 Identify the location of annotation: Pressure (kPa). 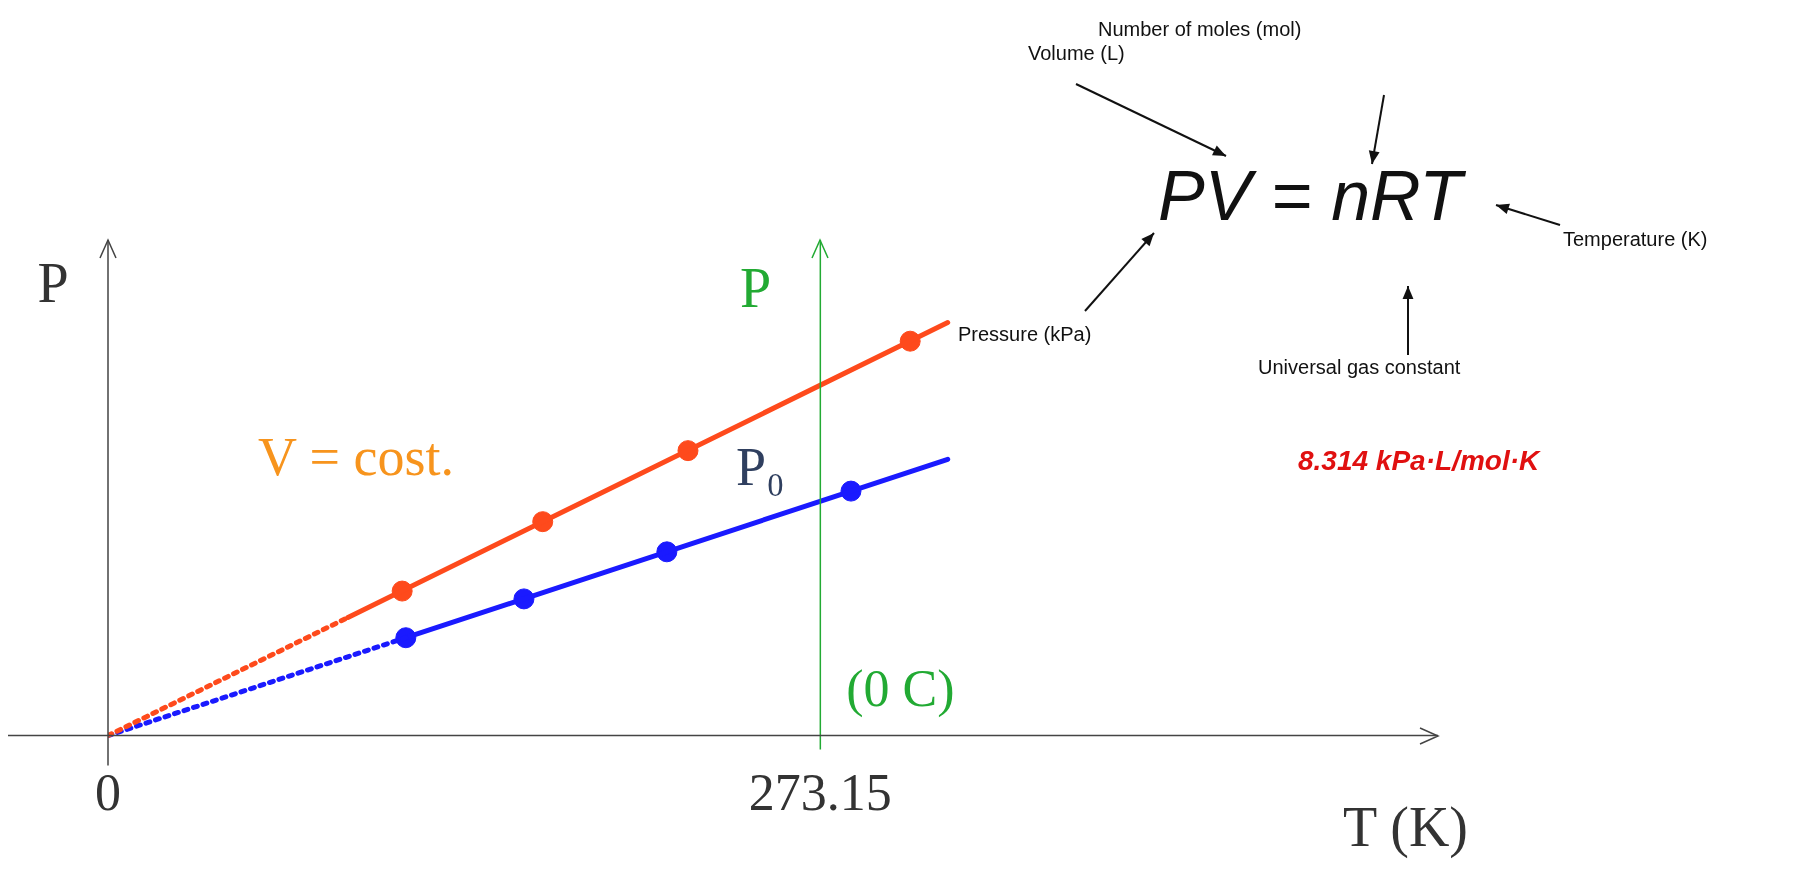
(1025, 334).